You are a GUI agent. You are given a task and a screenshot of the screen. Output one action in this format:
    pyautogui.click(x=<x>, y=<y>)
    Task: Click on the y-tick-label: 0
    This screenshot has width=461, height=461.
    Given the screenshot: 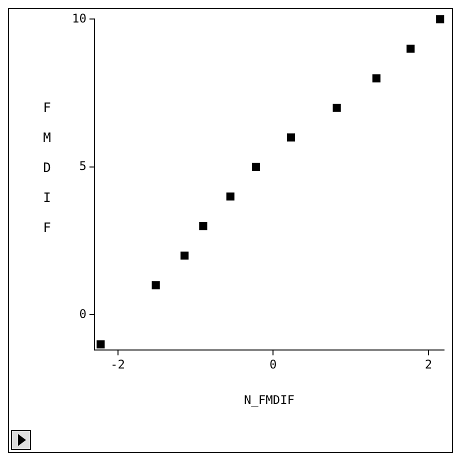 What is the action you would take?
    pyautogui.click(x=82, y=313)
    